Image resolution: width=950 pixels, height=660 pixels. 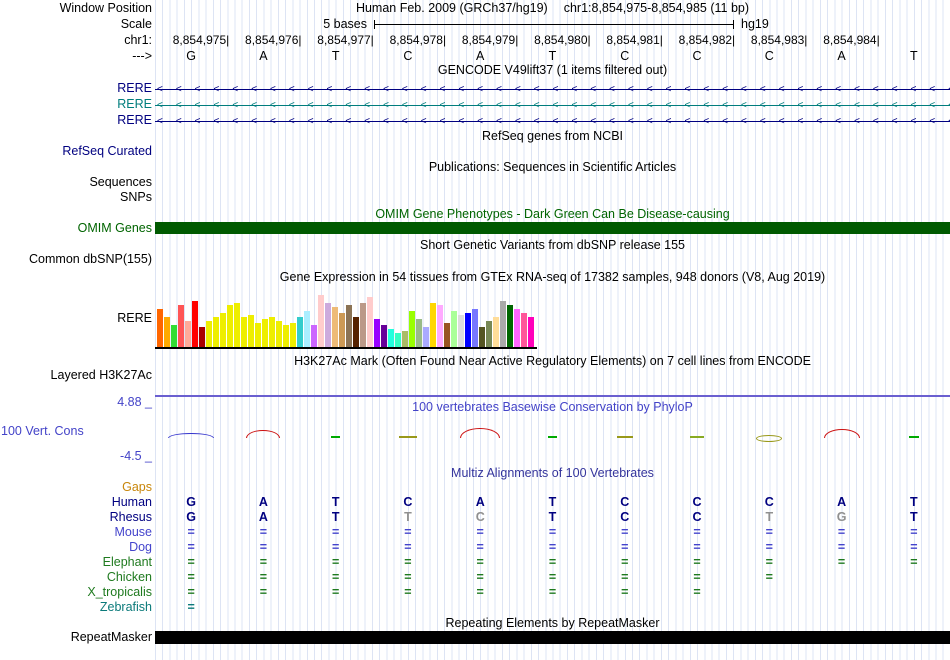 I want to click on ruler-coordinate: 8,854,984|, so click(x=851, y=40).